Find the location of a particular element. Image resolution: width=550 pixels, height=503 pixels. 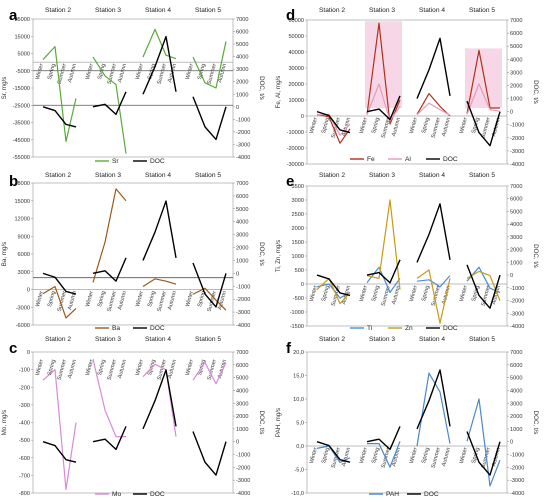

y-tick-label: 5,0 is located at coordinates (300, 424).